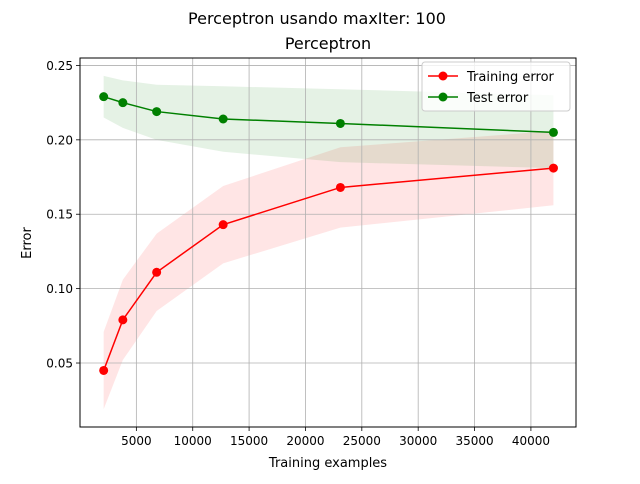 This screenshot has height=484, width=640. Describe the element at coordinates (418, 441) in the screenshot. I see `x-tick-label: 30000` at that location.